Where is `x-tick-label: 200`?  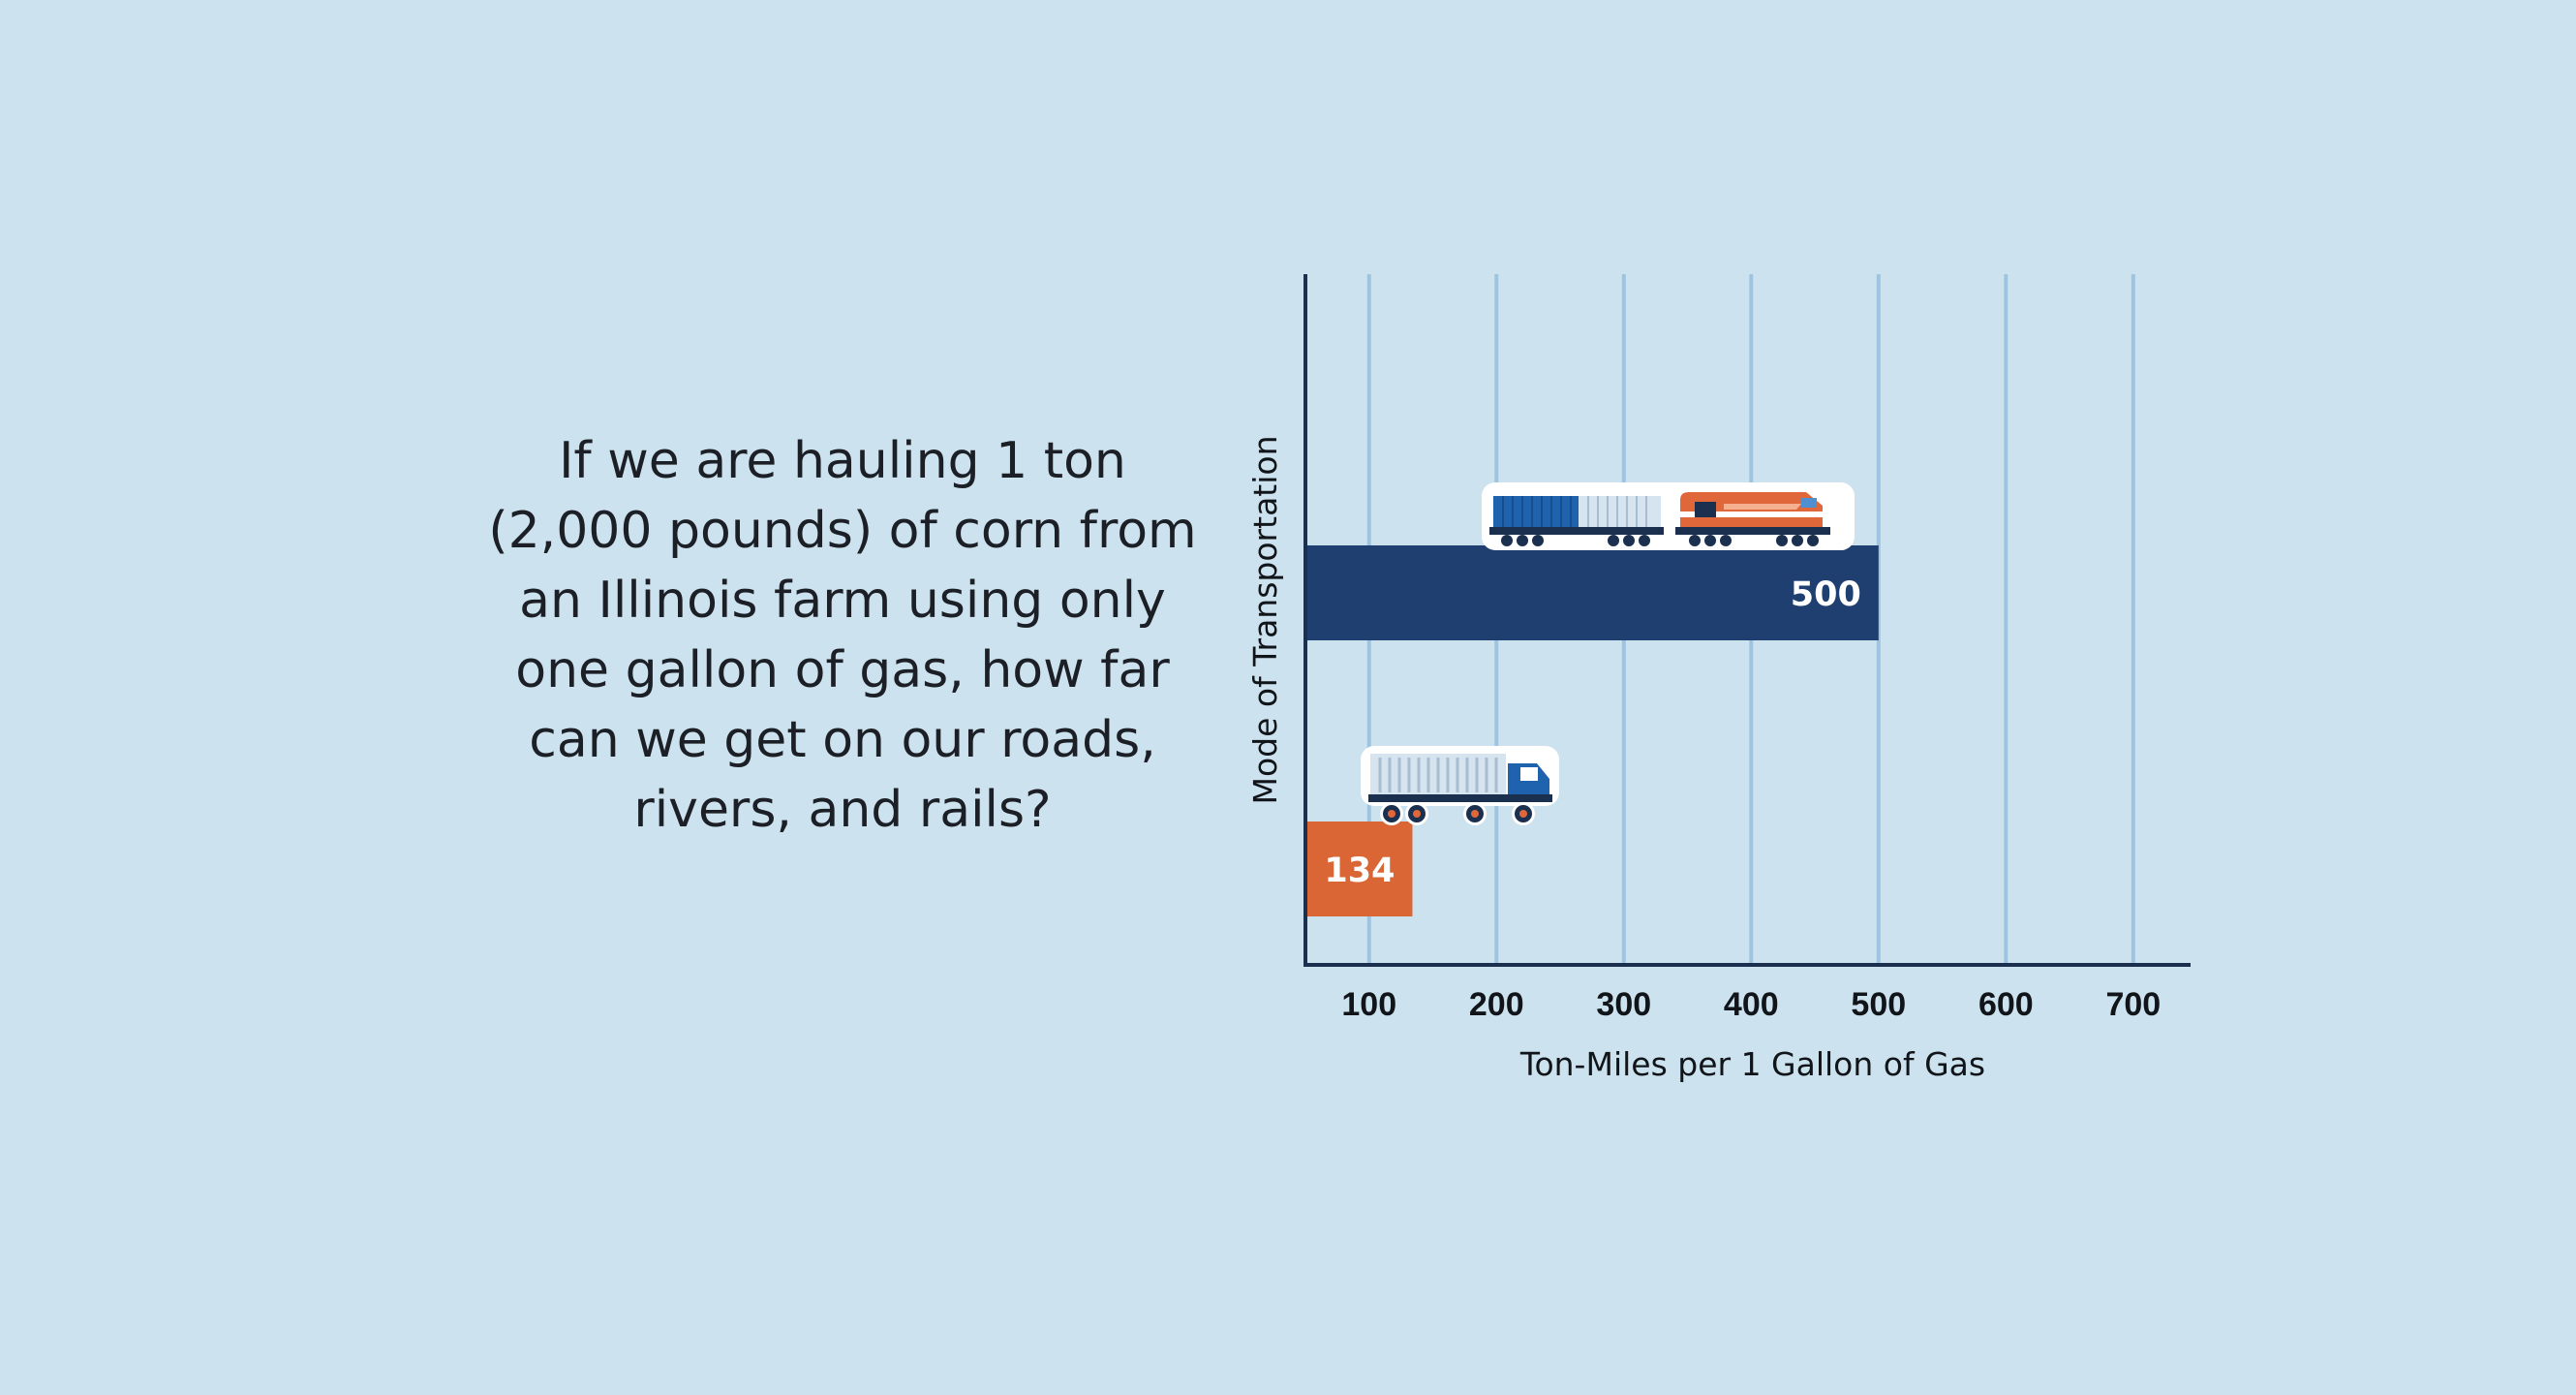
x-tick-label: 200 is located at coordinates (1496, 1004).